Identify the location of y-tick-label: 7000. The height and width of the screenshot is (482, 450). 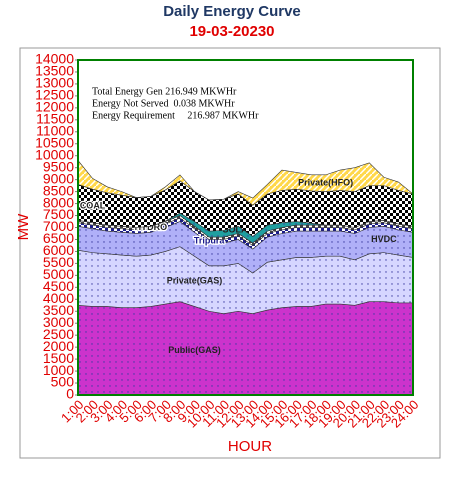
(58, 226).